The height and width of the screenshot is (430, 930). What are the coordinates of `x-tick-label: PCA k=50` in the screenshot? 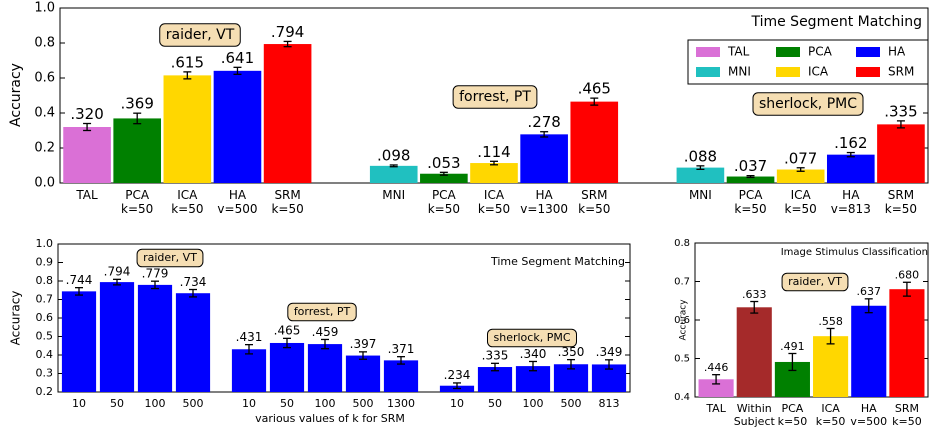 It's located at (793, 415).